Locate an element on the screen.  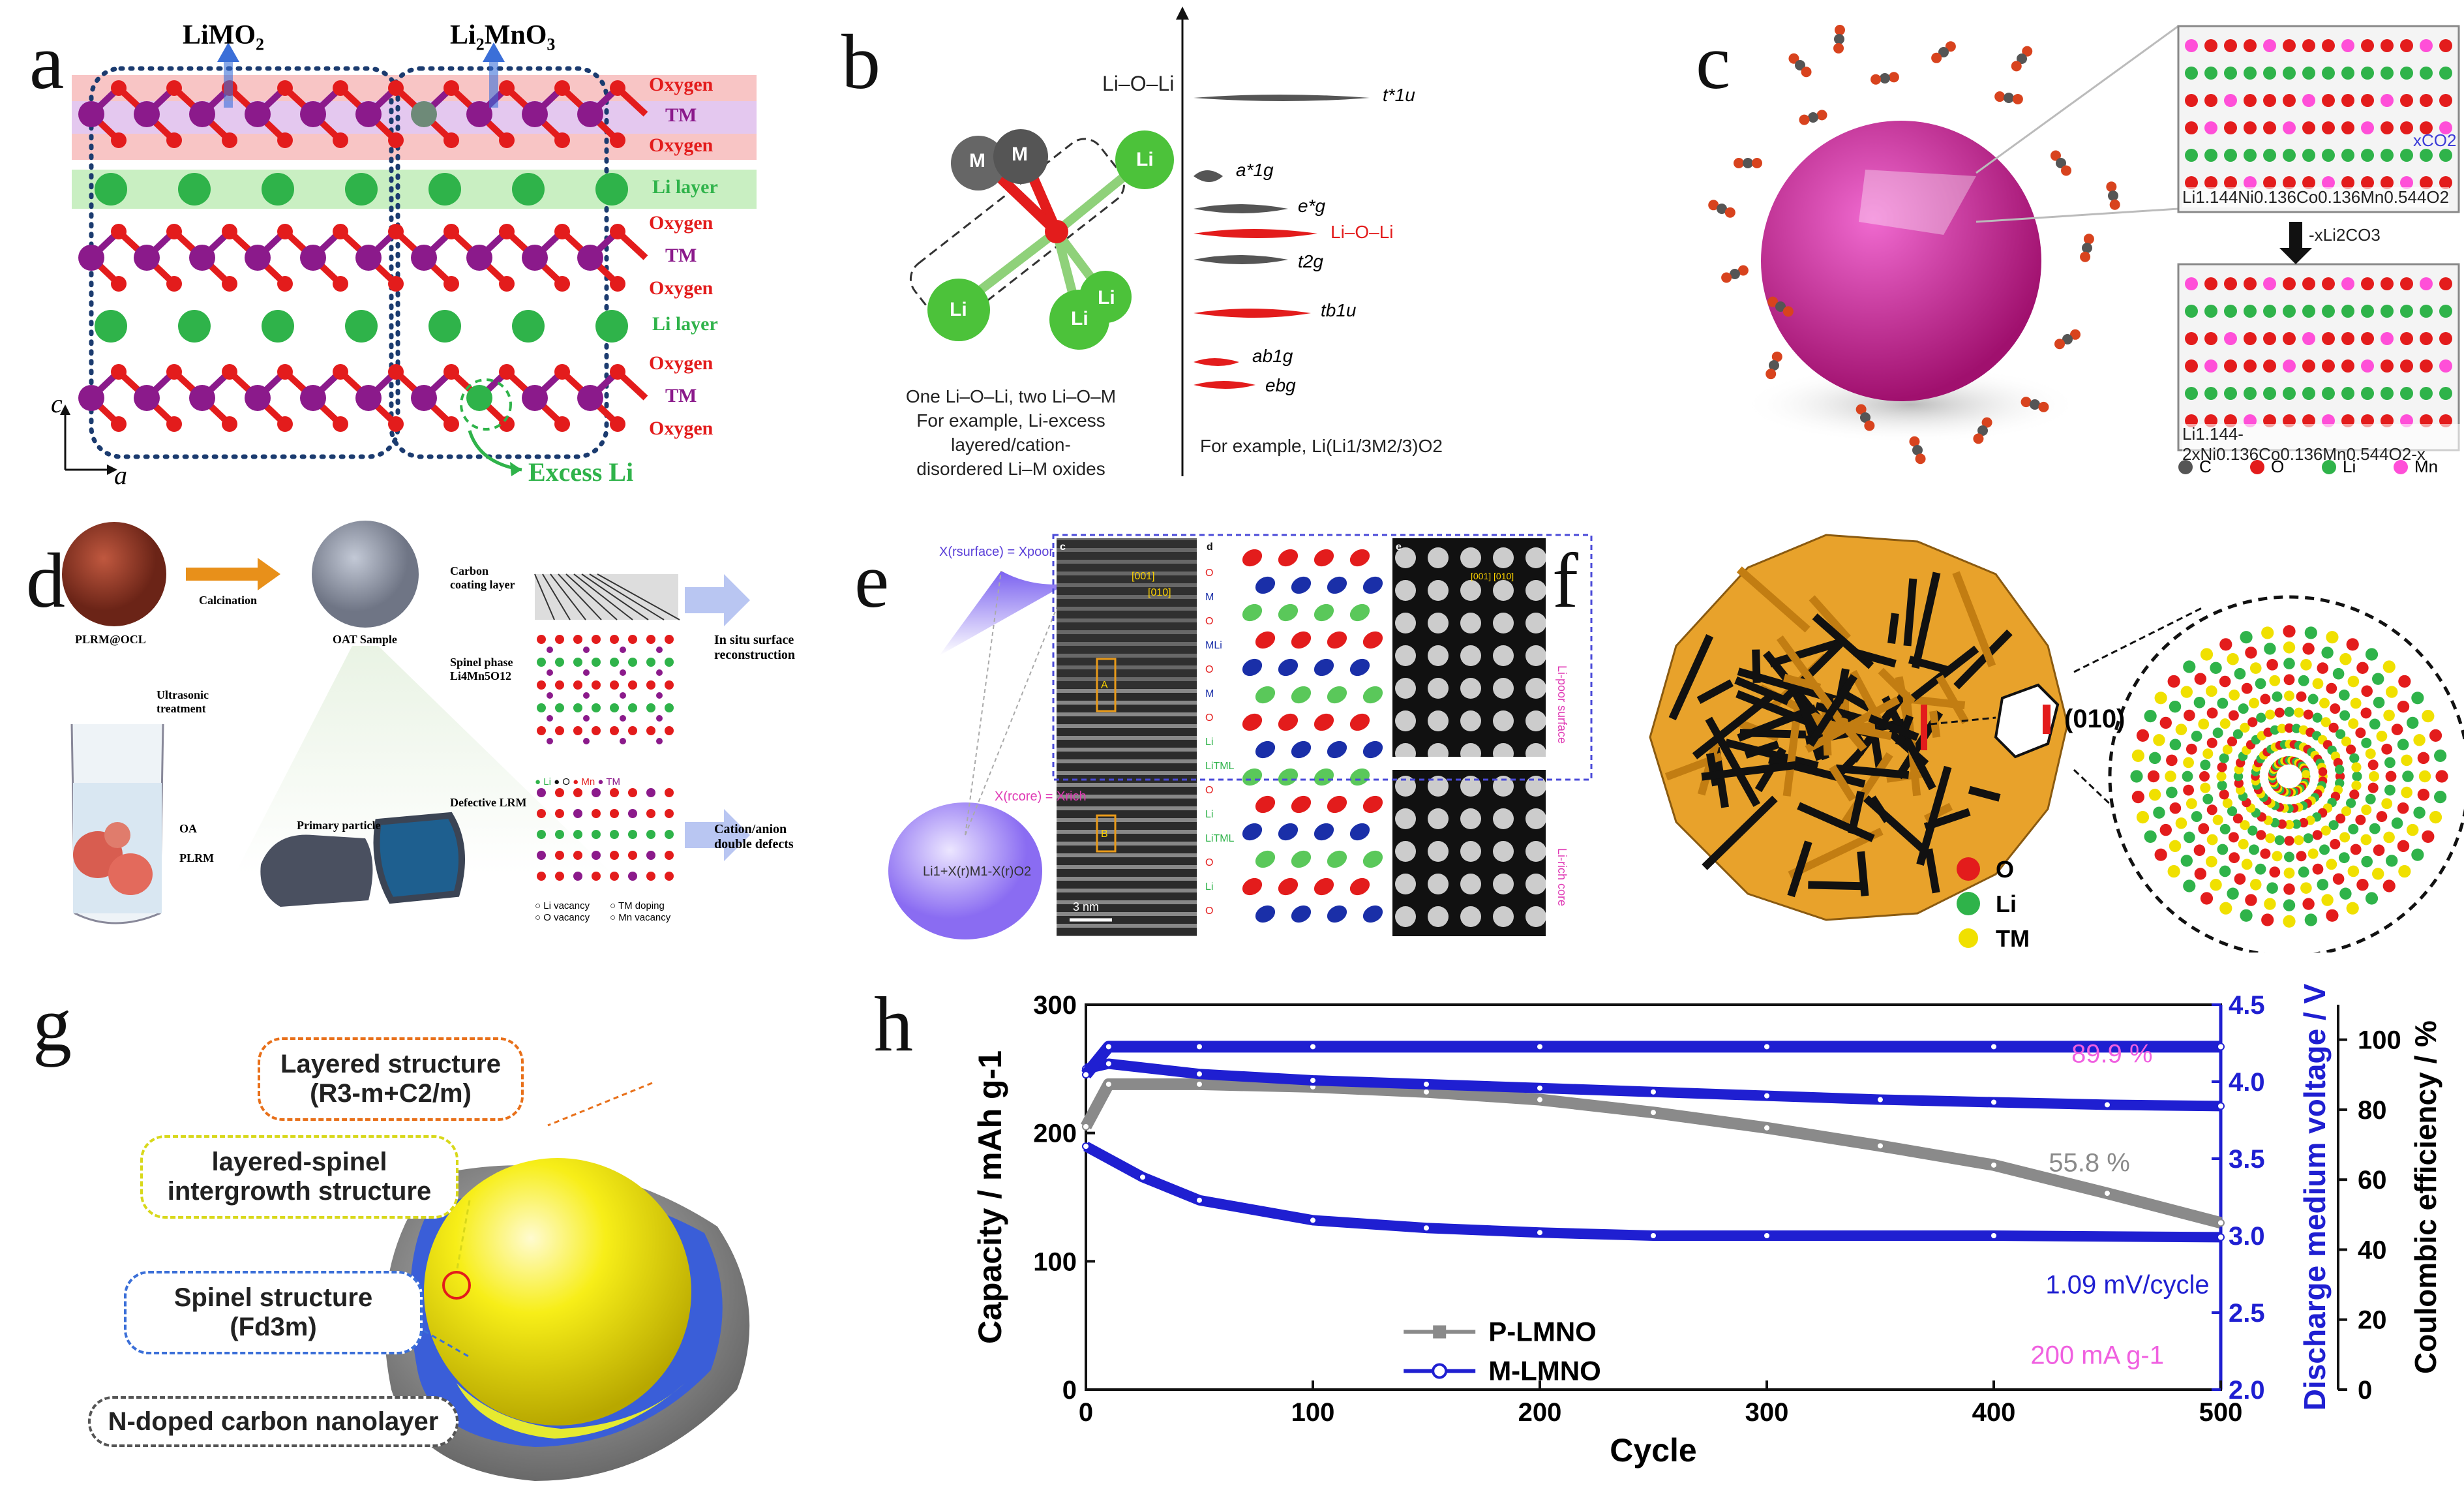
series-m-lmno-ce is located at coordinates (1651, 1059).